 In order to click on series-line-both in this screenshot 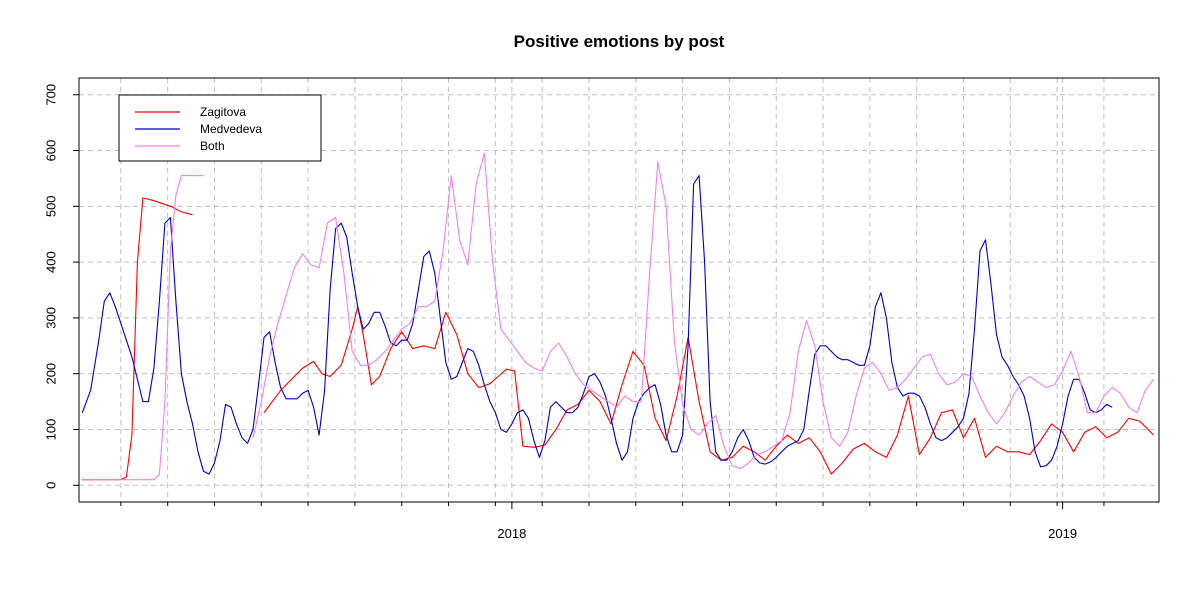, I will do `click(143, 328)`.